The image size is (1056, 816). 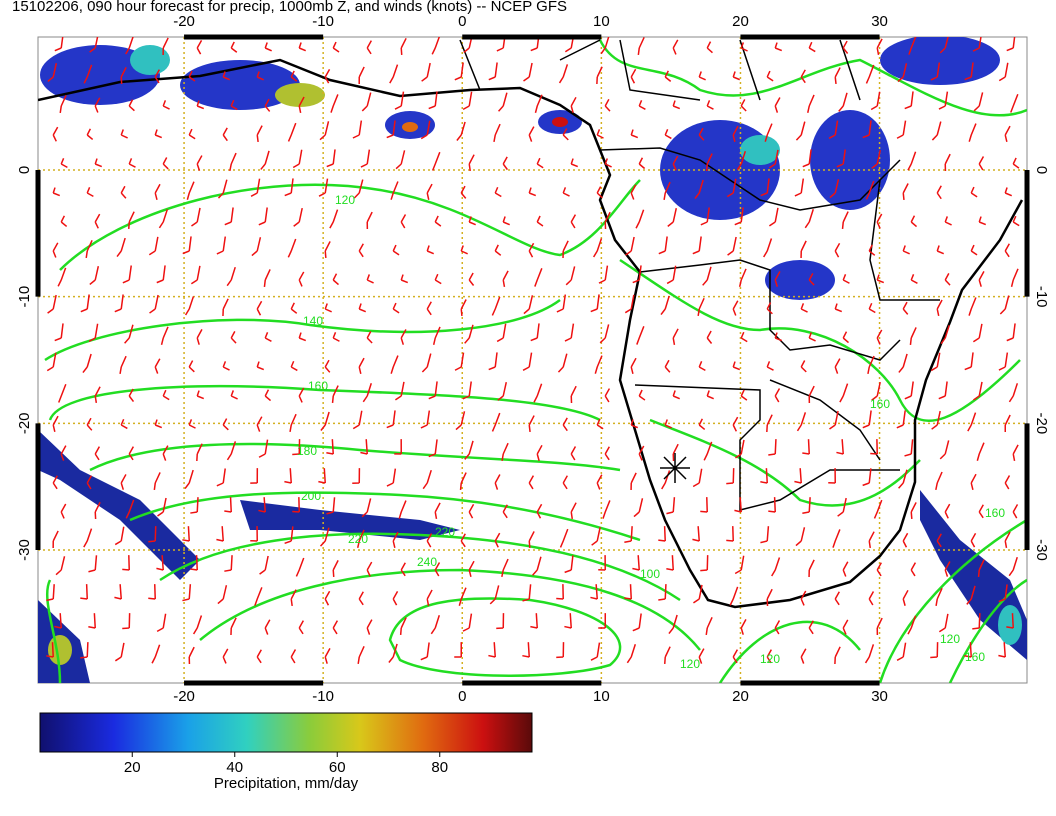 What do you see at coordinates (675, 468) in the screenshot?
I see `station-marker` at bounding box center [675, 468].